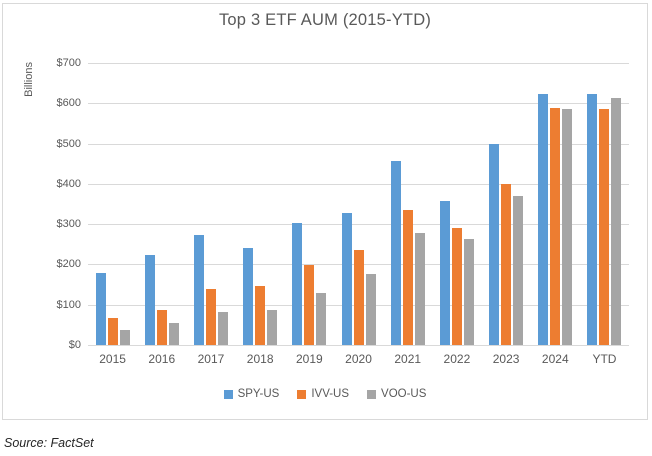  I want to click on bar-group-2024, so click(555, 204).